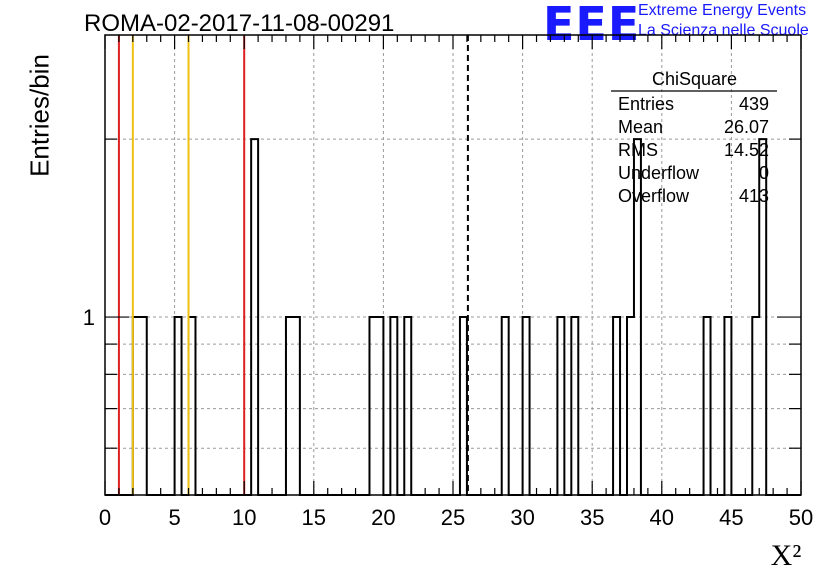  Describe the element at coordinates (654, 196) in the screenshot. I see `stats-label: Overflow` at that location.